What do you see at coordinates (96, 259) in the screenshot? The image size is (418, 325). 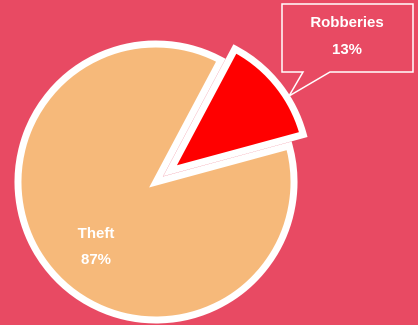 I see `theft-percent: 87%` at bounding box center [96, 259].